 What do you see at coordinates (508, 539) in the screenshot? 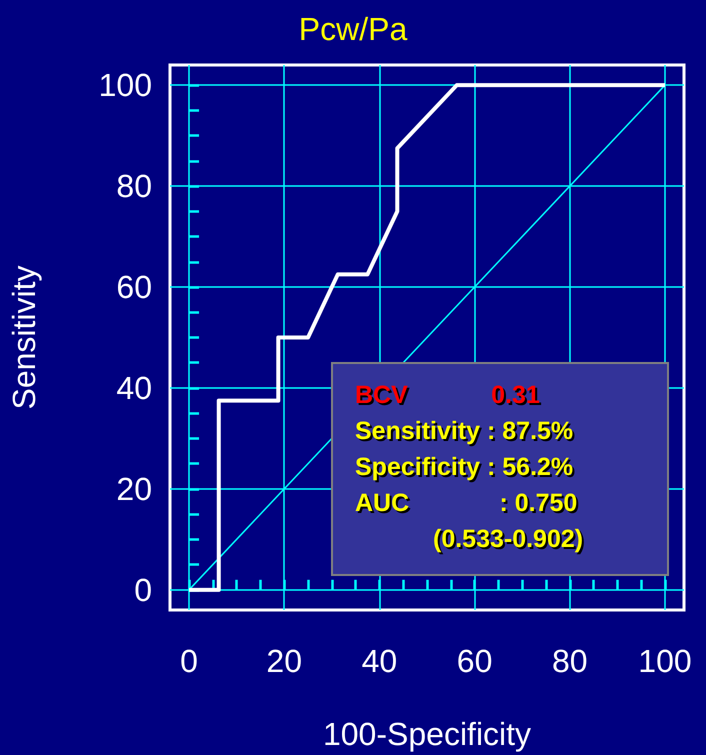
I see `annotation: (0.533-0.902)` at bounding box center [508, 539].